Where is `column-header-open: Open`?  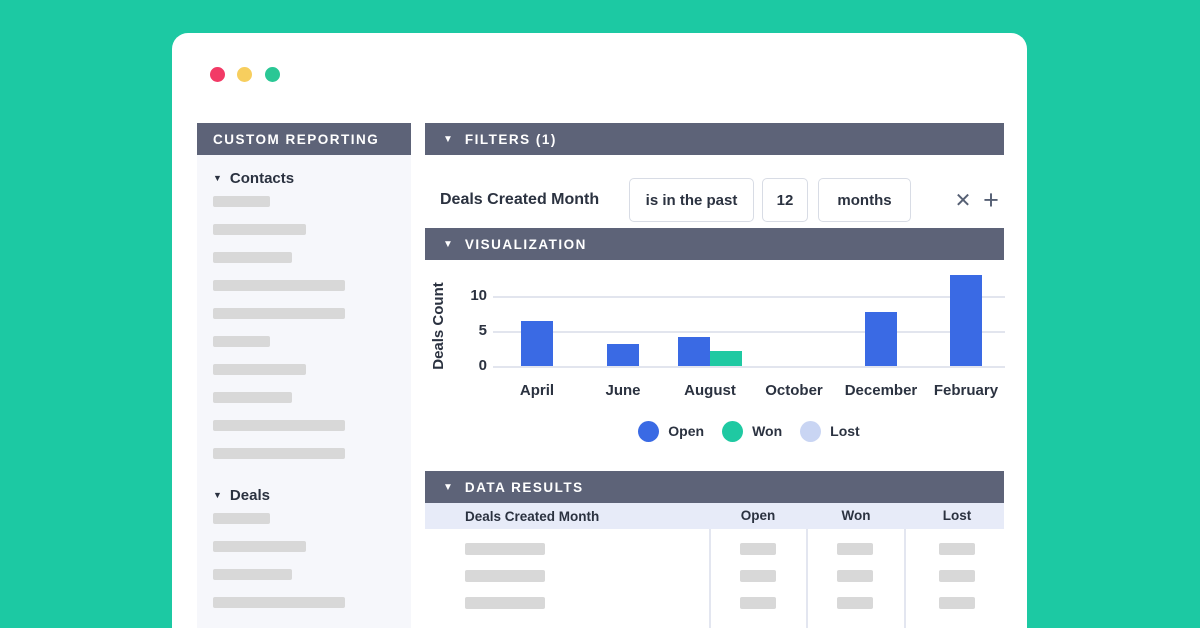 column-header-open: Open is located at coordinates (758, 515).